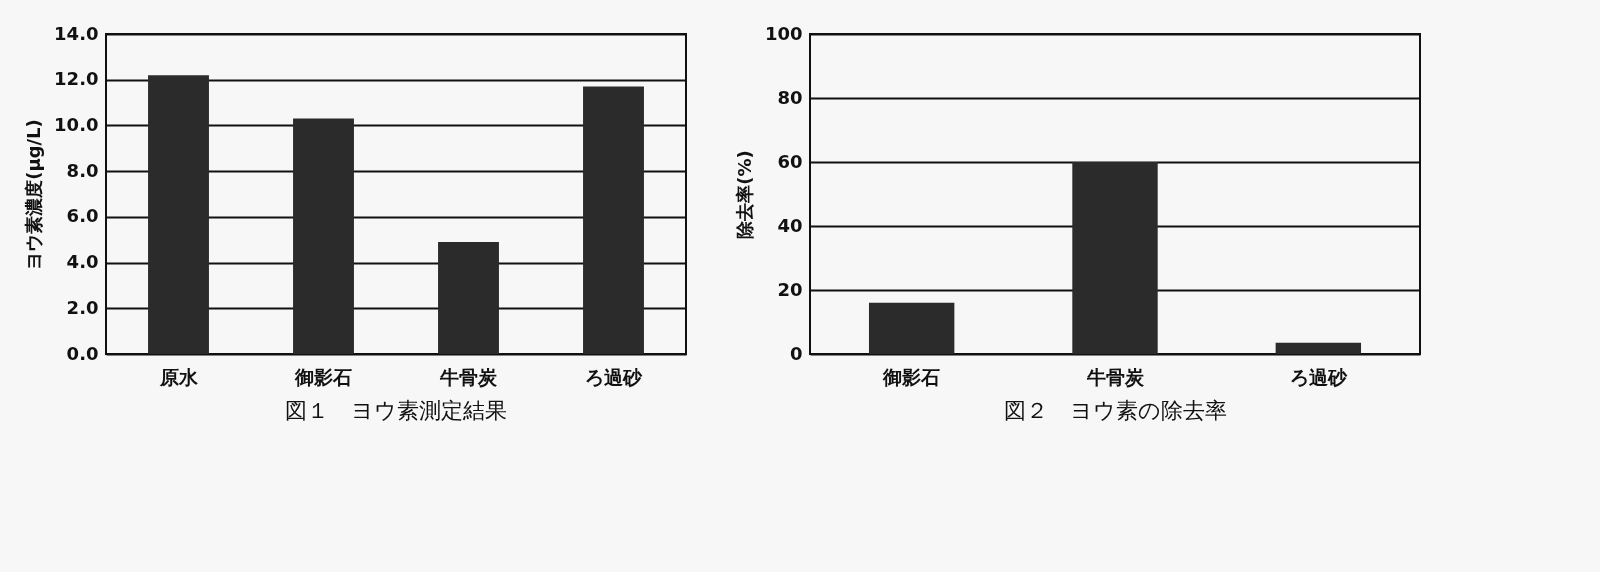 The width and height of the screenshot is (1600, 572). What do you see at coordinates (82, 307) in the screenshot?
I see `y-tick-label: 2.0` at bounding box center [82, 307].